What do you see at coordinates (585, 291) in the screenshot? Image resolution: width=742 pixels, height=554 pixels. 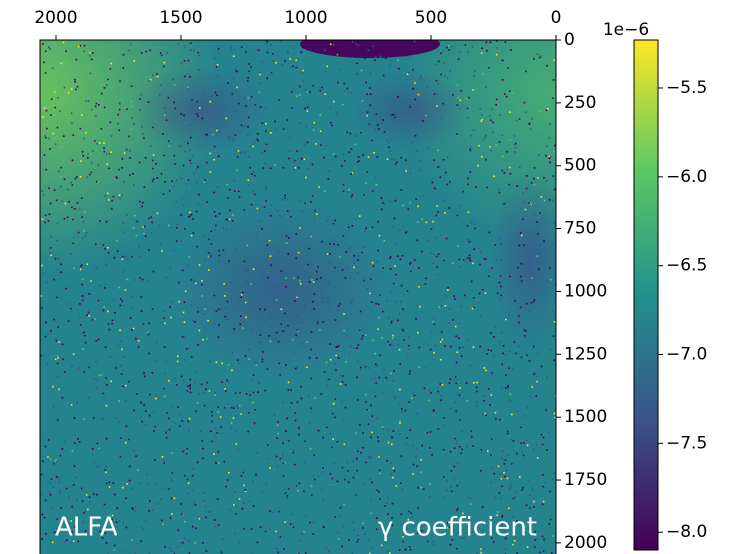 I see `y-tick-label: 1000` at bounding box center [585, 291].